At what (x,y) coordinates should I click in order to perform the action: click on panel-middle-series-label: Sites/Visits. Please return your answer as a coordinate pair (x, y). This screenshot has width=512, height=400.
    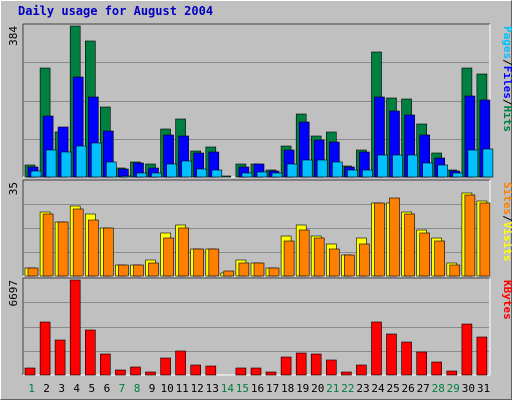
    Looking at the image, I should click on (506, 222).